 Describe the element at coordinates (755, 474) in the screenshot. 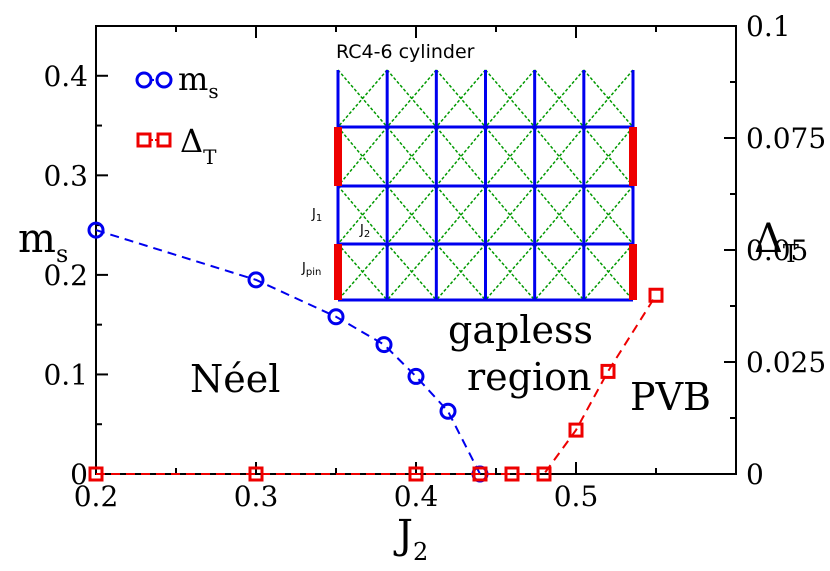

I see `y-right-tick-label: 0` at that location.